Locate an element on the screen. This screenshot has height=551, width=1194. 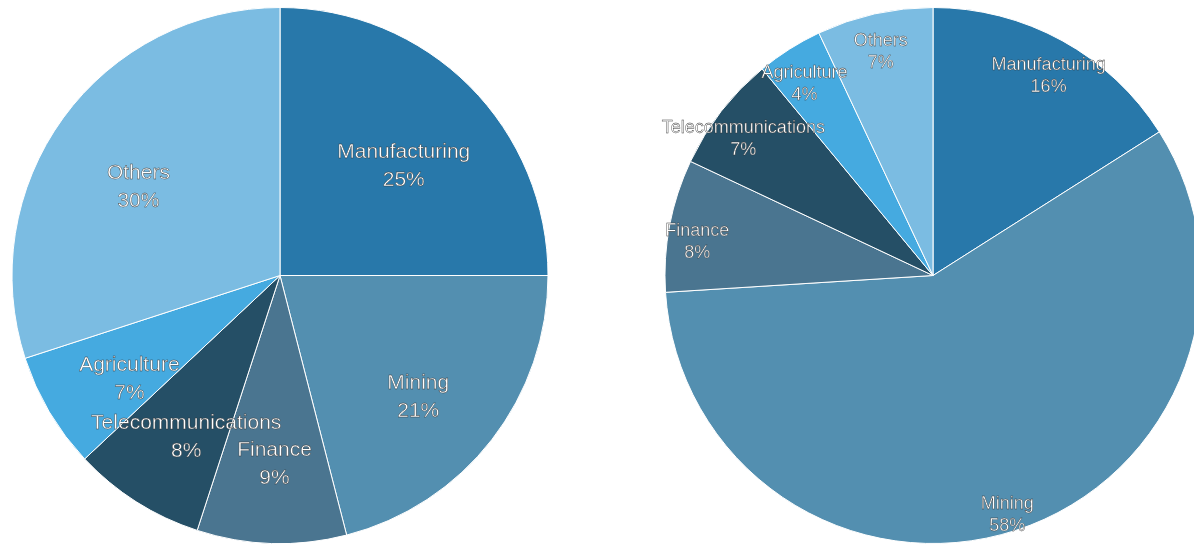
data-label: 30% is located at coordinates (138, 199).